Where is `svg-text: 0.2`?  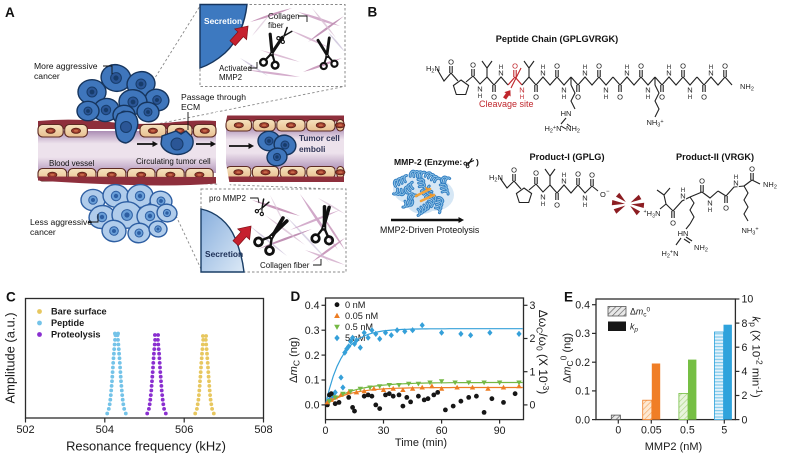
svg-text: 0.2 is located at coordinates (582, 363).